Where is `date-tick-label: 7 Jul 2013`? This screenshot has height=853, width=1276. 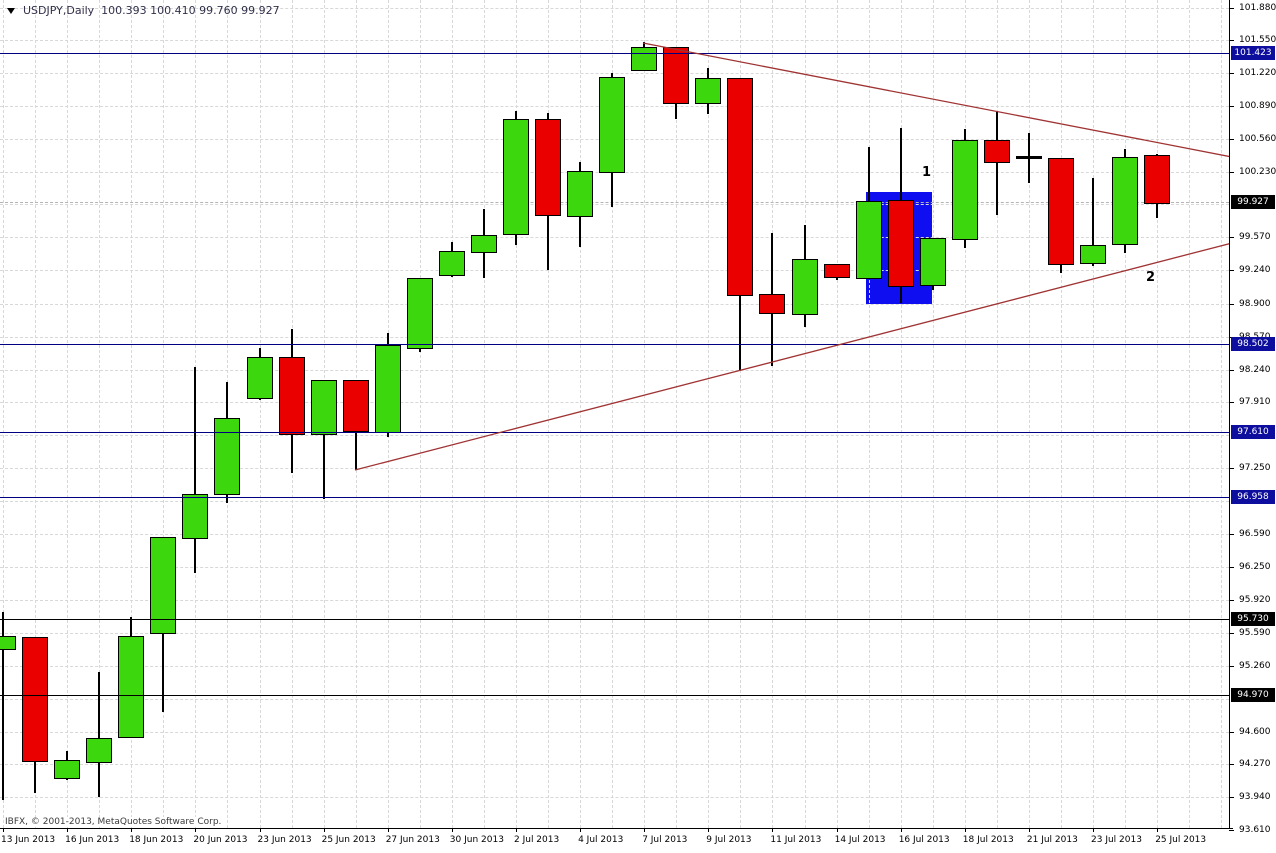
date-tick-label: 7 Jul 2013 is located at coordinates (665, 840).